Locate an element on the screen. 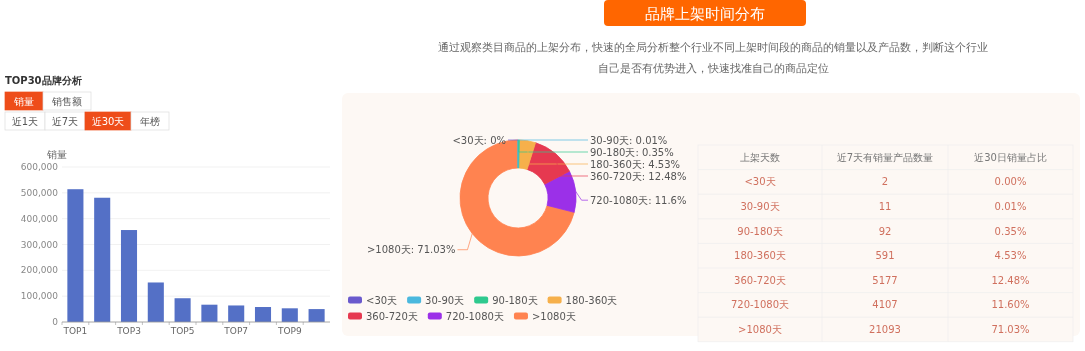 Image resolution: width=1085 pixels, height=351 pixels. data-label: 0.01% is located at coordinates (1010, 206).